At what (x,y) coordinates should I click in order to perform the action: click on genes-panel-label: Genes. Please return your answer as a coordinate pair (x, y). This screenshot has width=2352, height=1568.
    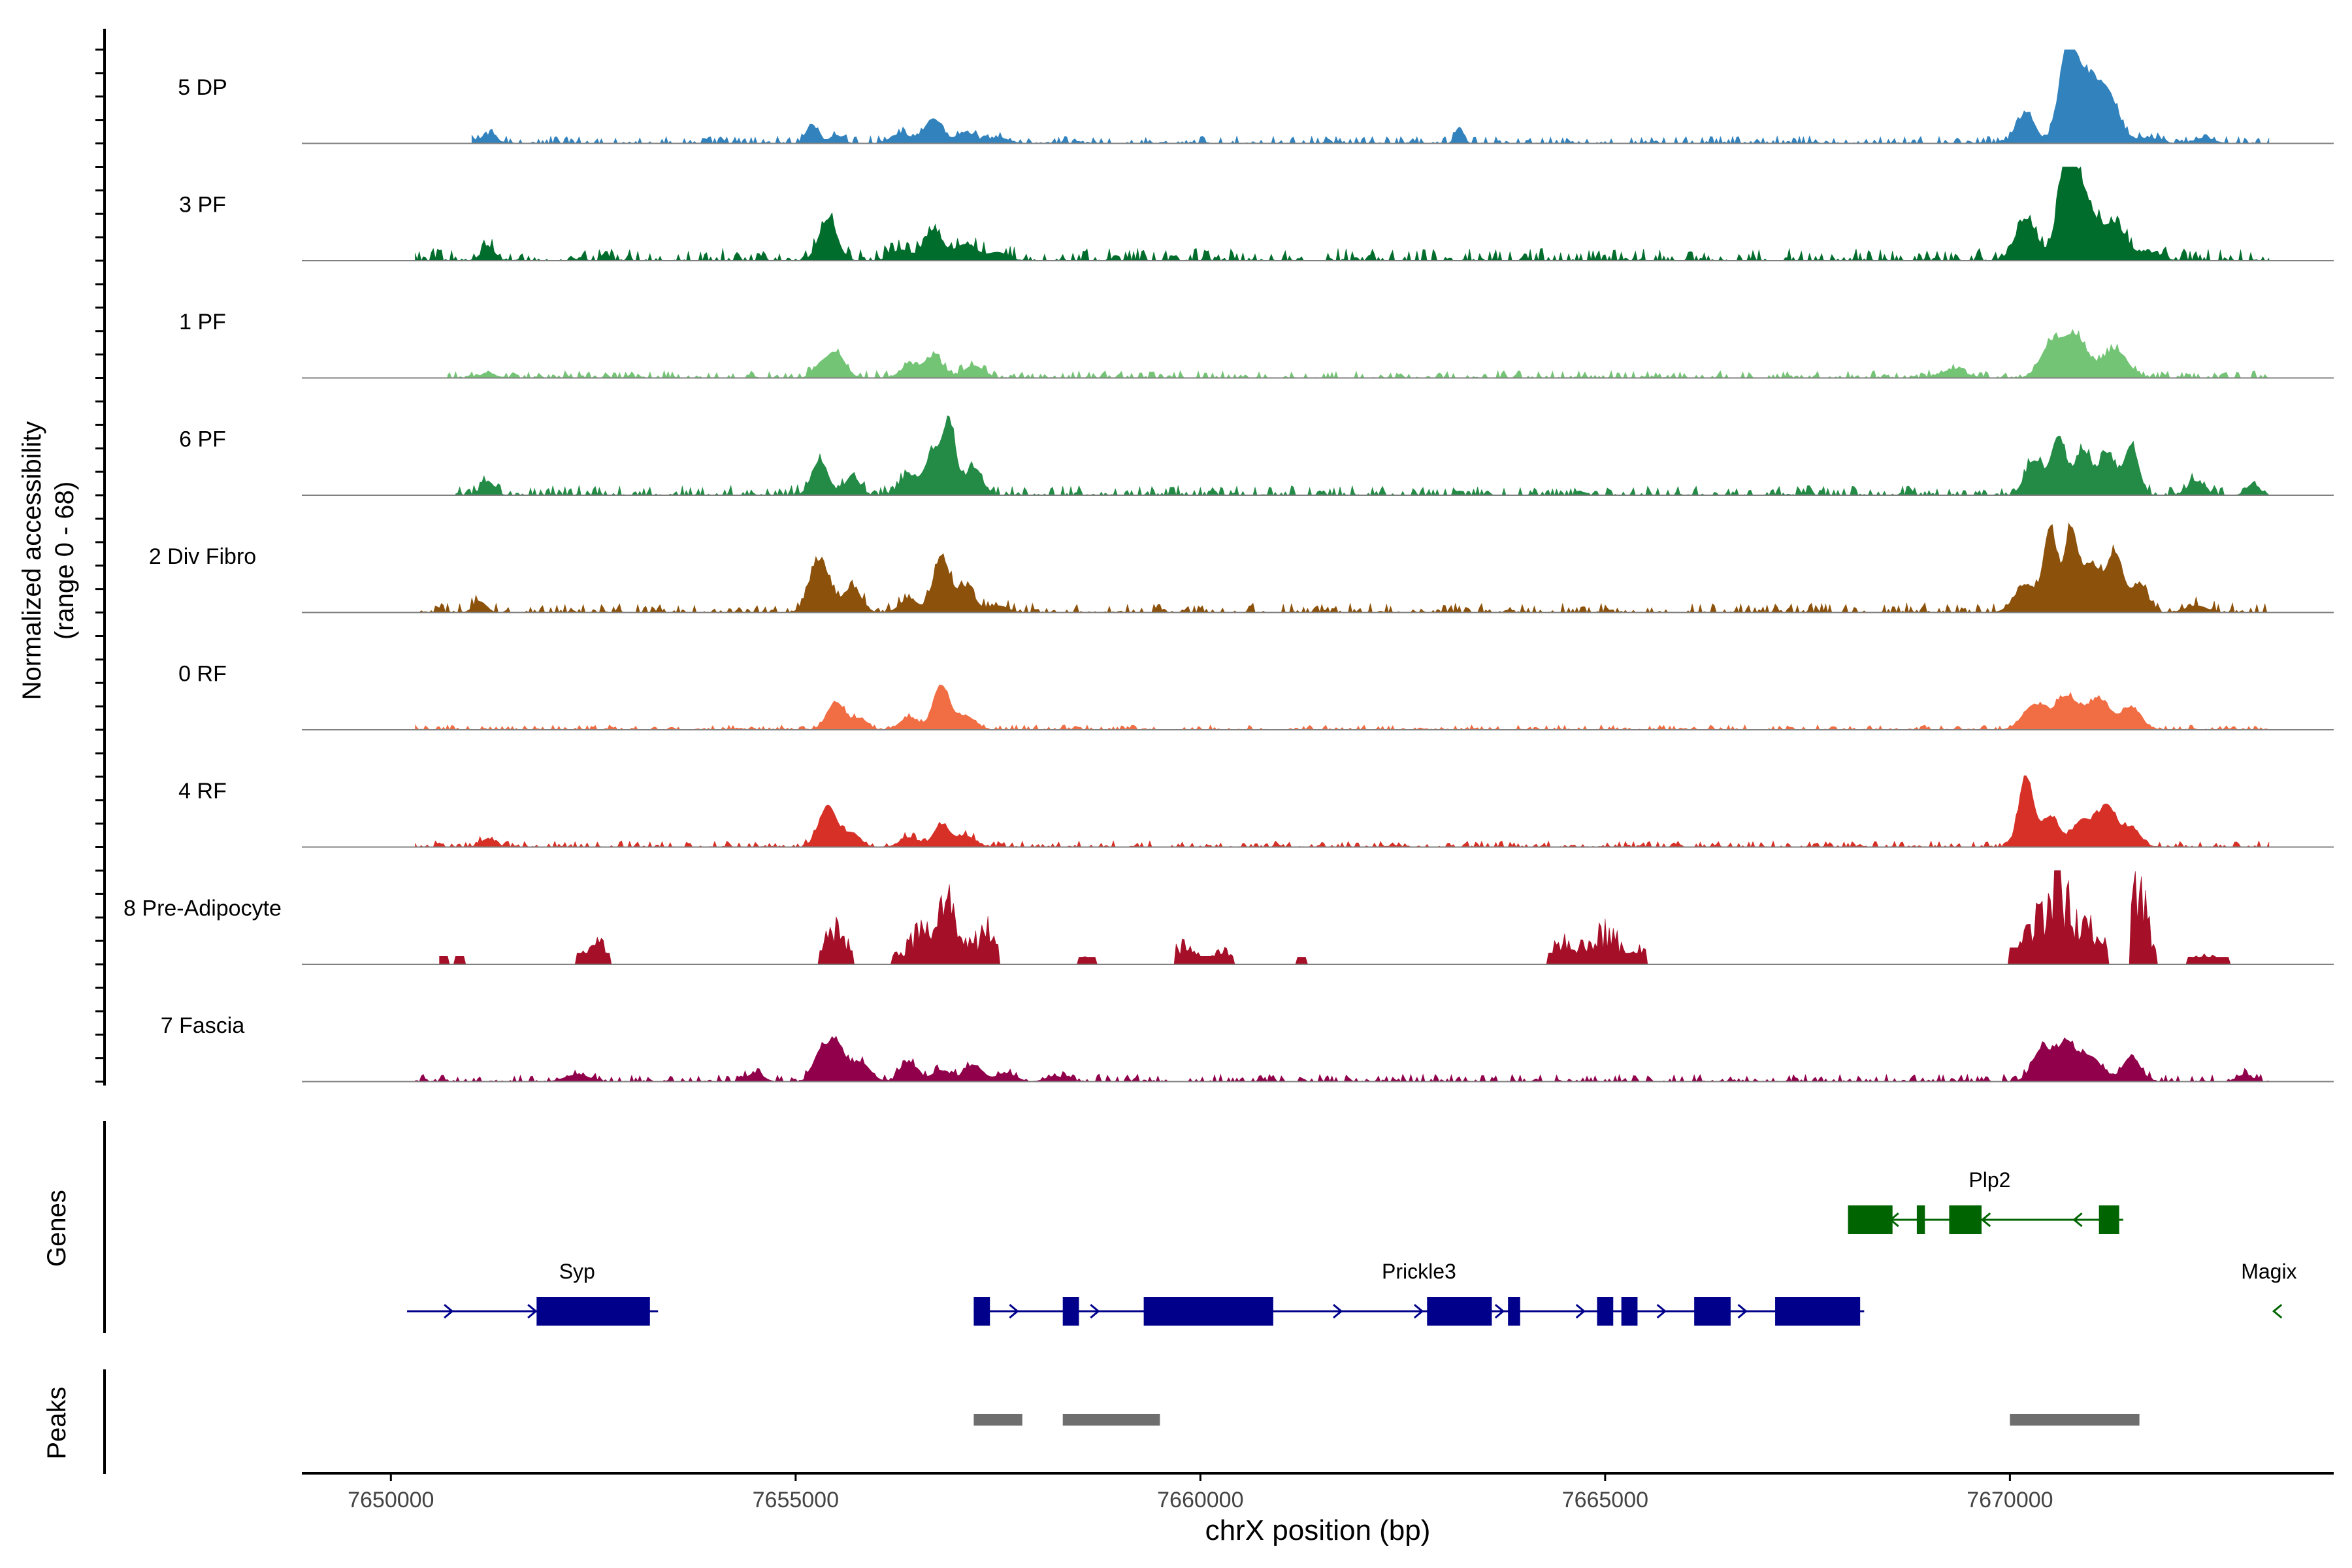
    Looking at the image, I should click on (56, 1228).